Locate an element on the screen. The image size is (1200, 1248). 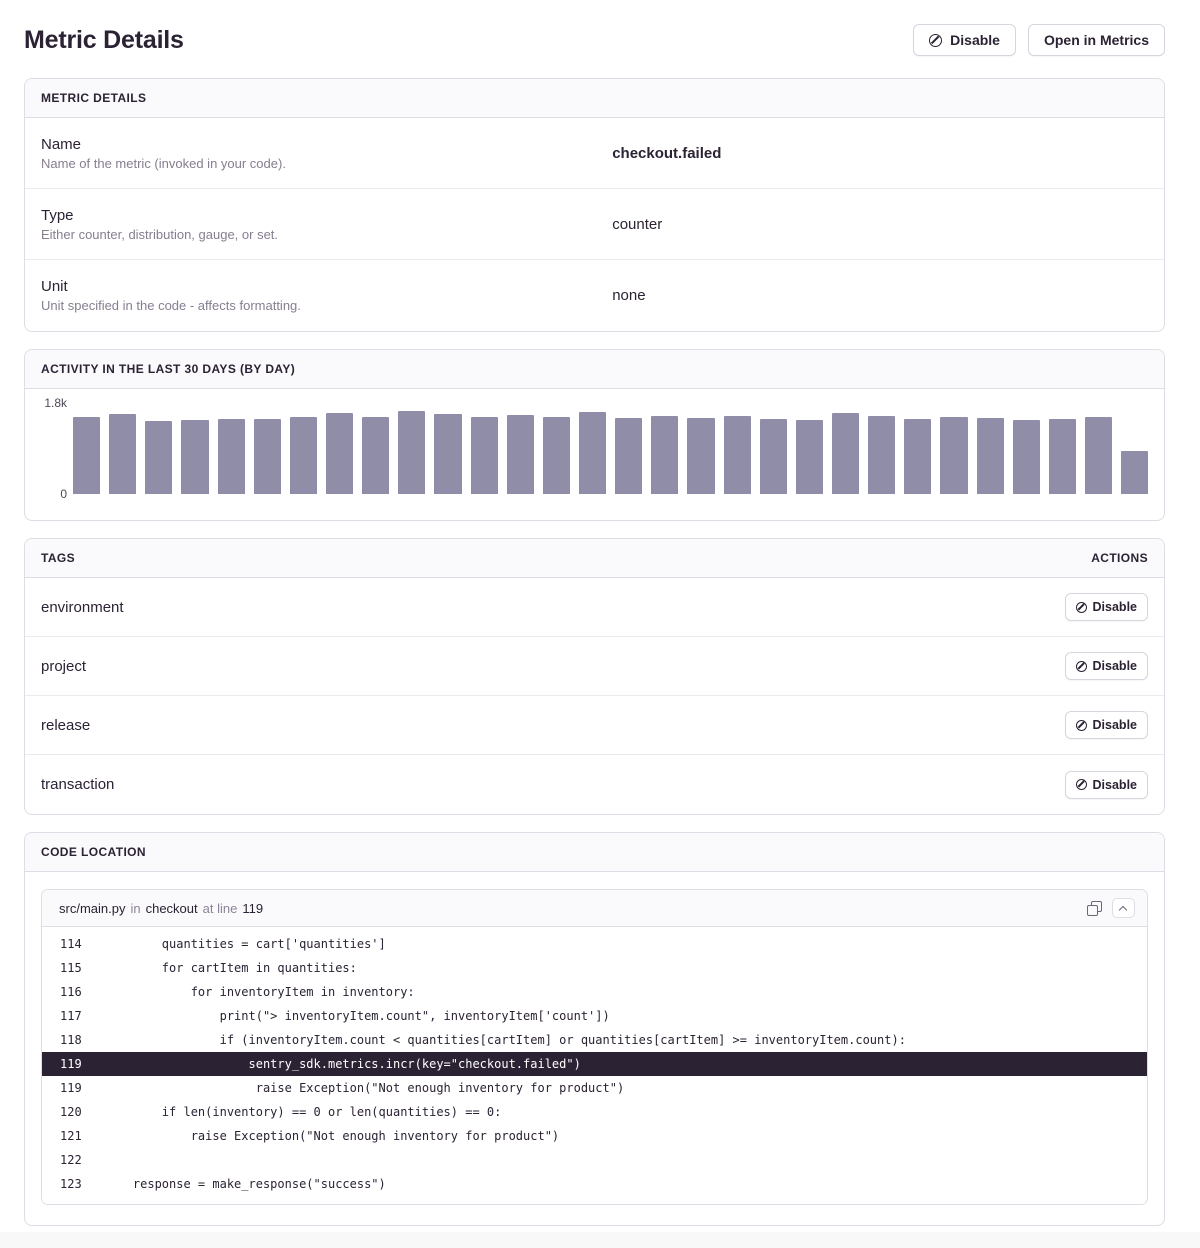
code-location-panel-title: CODE LOCATION is located at coordinates (93, 852).